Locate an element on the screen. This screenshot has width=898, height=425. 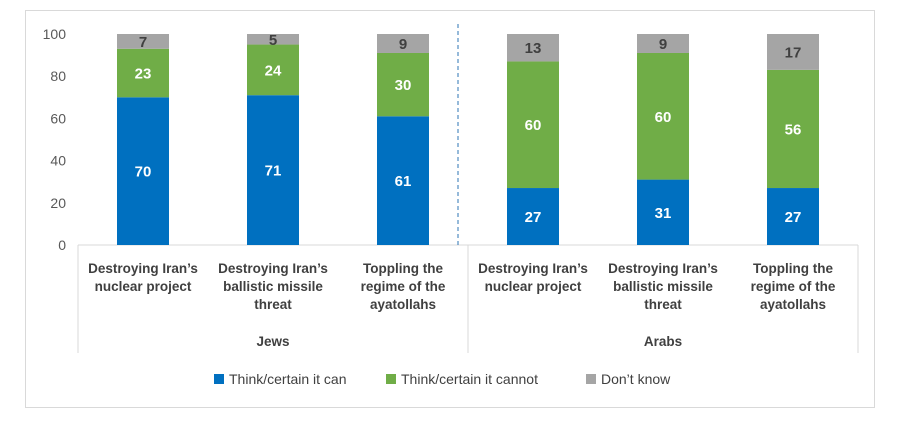
data-label: 61 is located at coordinates (403, 181).